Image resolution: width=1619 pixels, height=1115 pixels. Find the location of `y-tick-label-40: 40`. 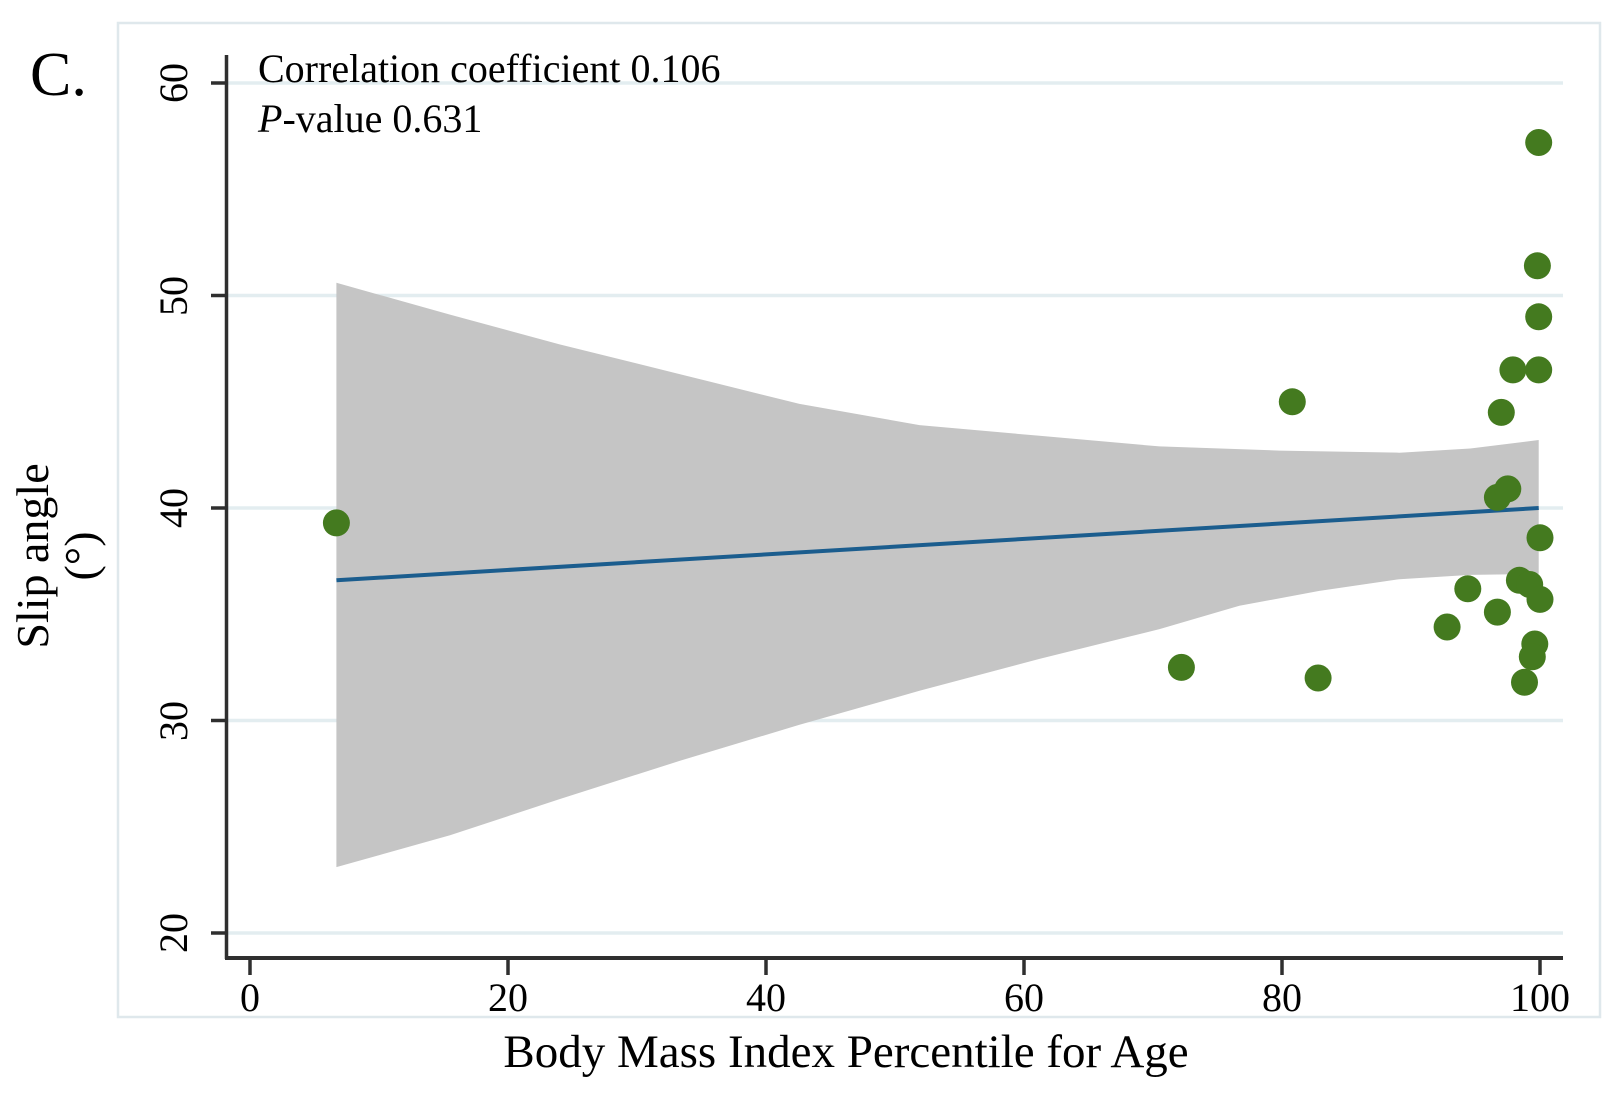

y-tick-label-40: 40 is located at coordinates (173, 508).